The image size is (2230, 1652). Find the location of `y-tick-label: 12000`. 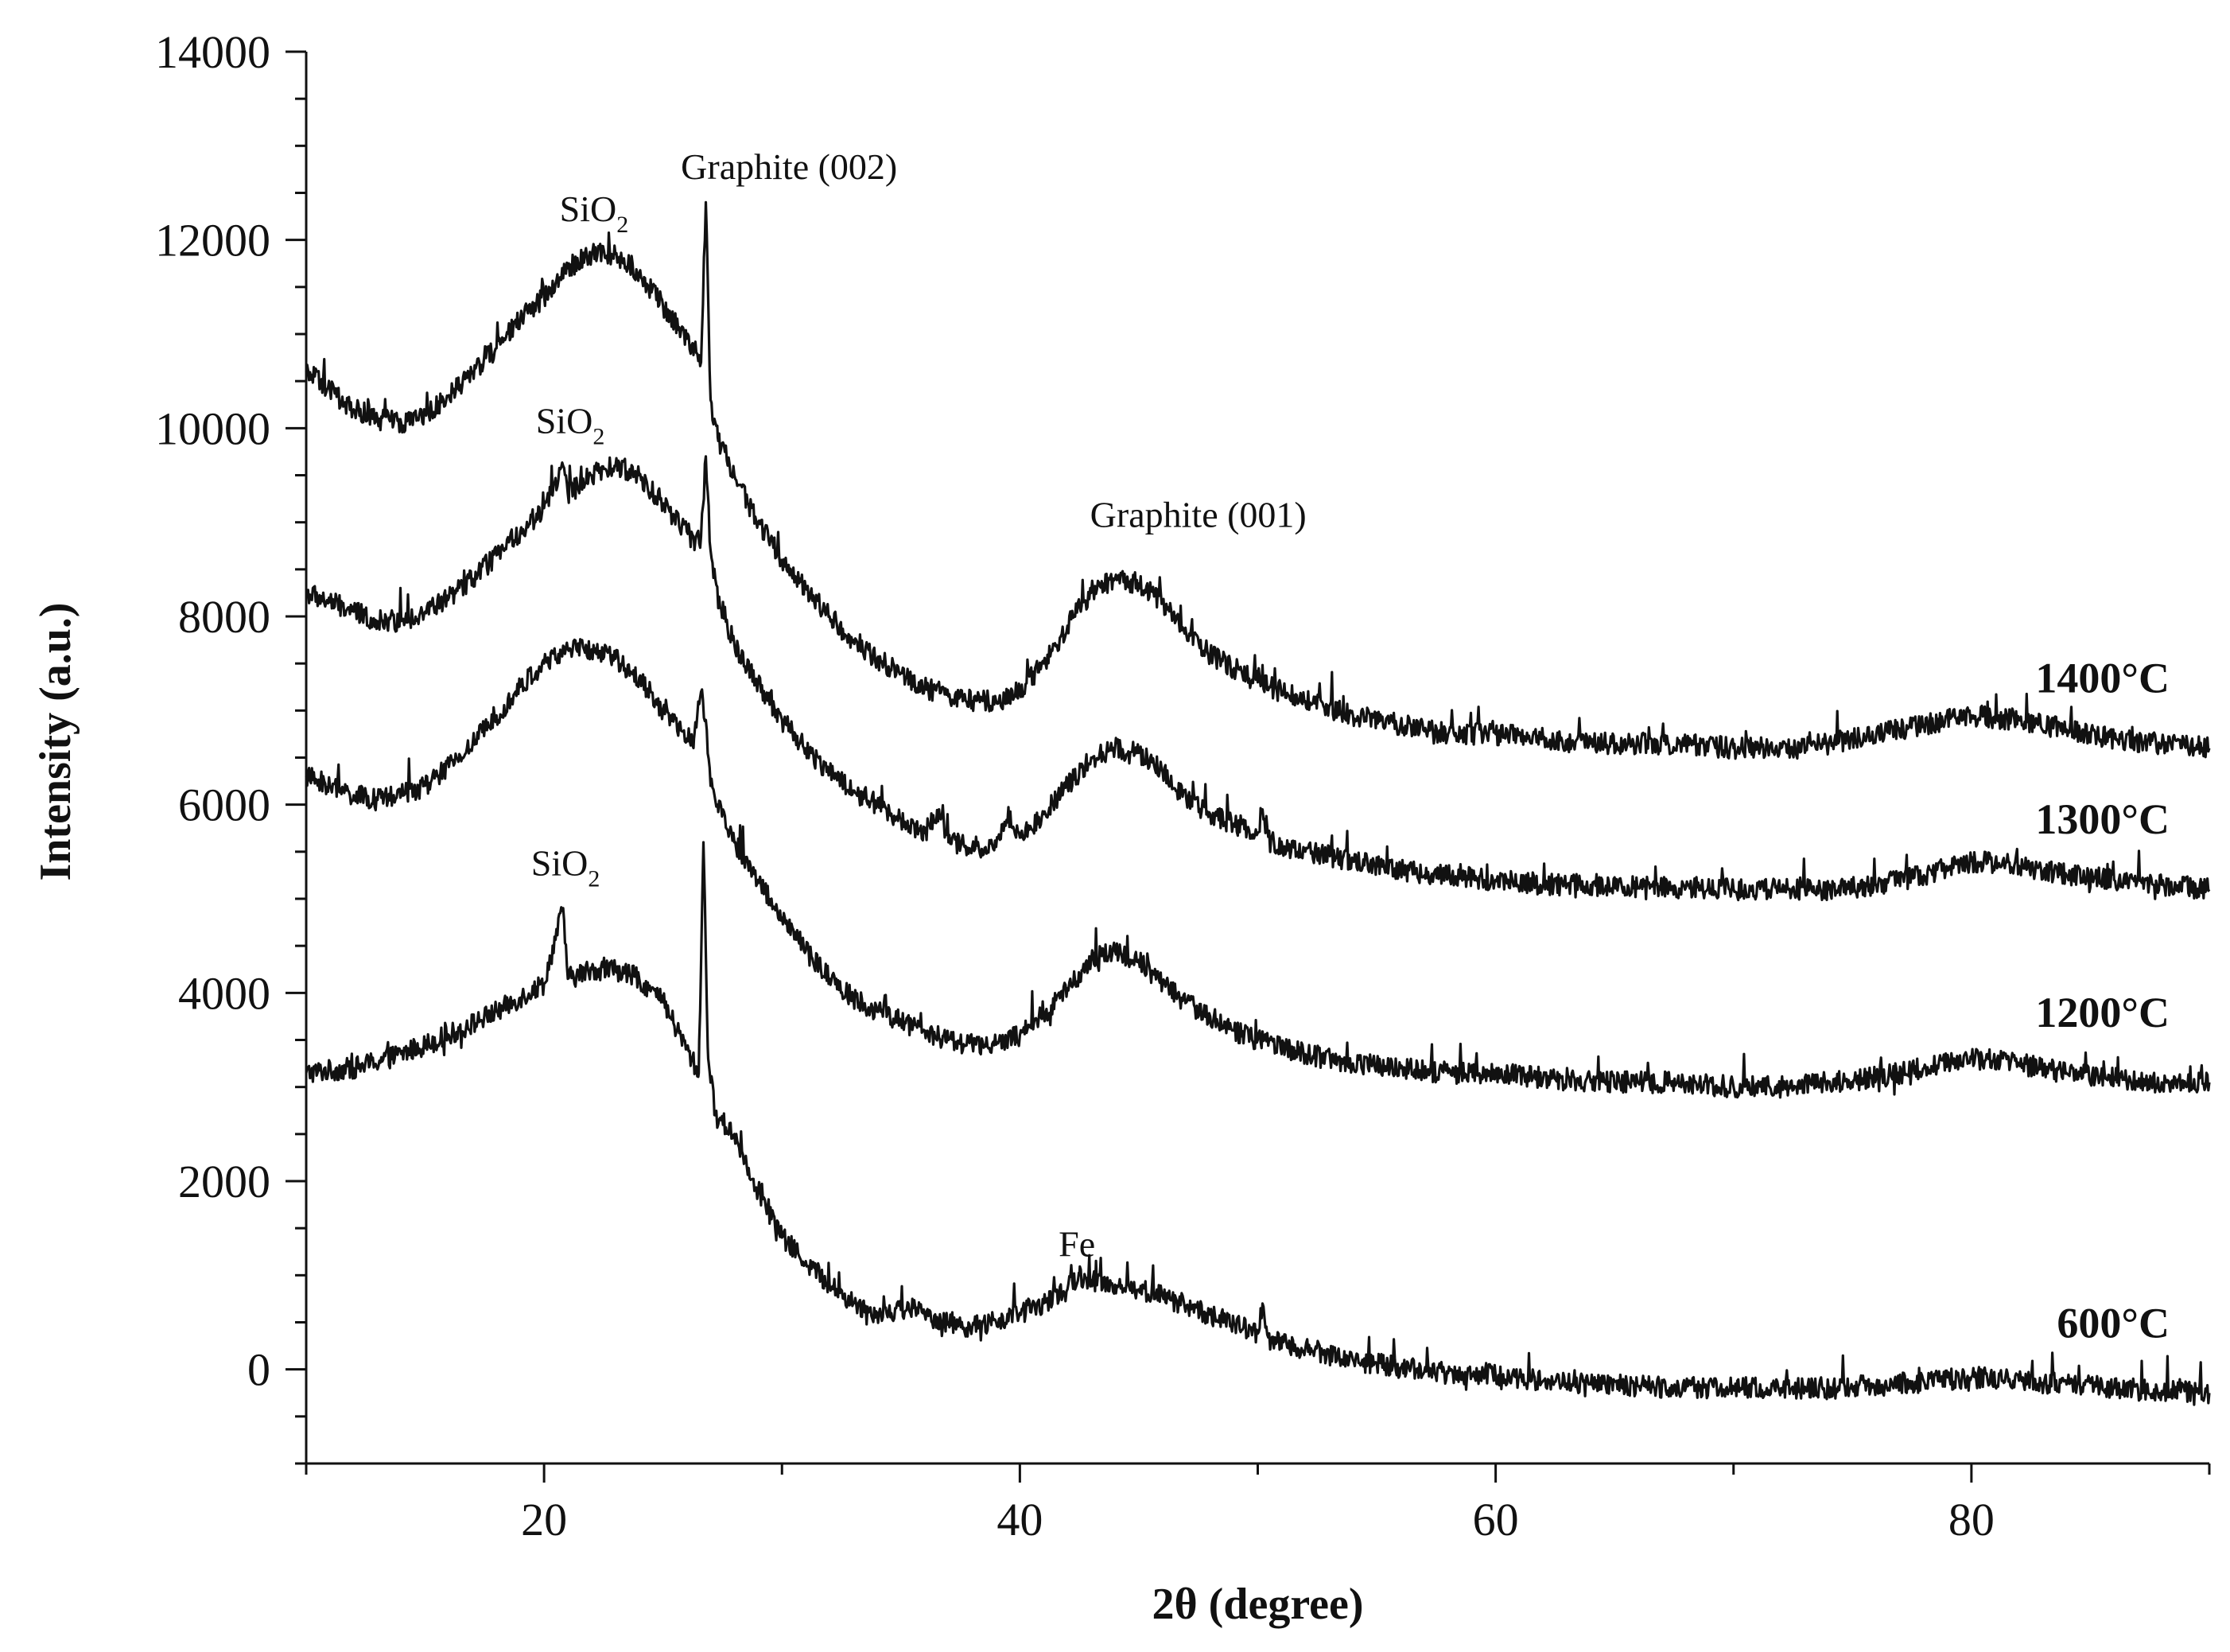

y-tick-label: 12000 is located at coordinates (212, 241).